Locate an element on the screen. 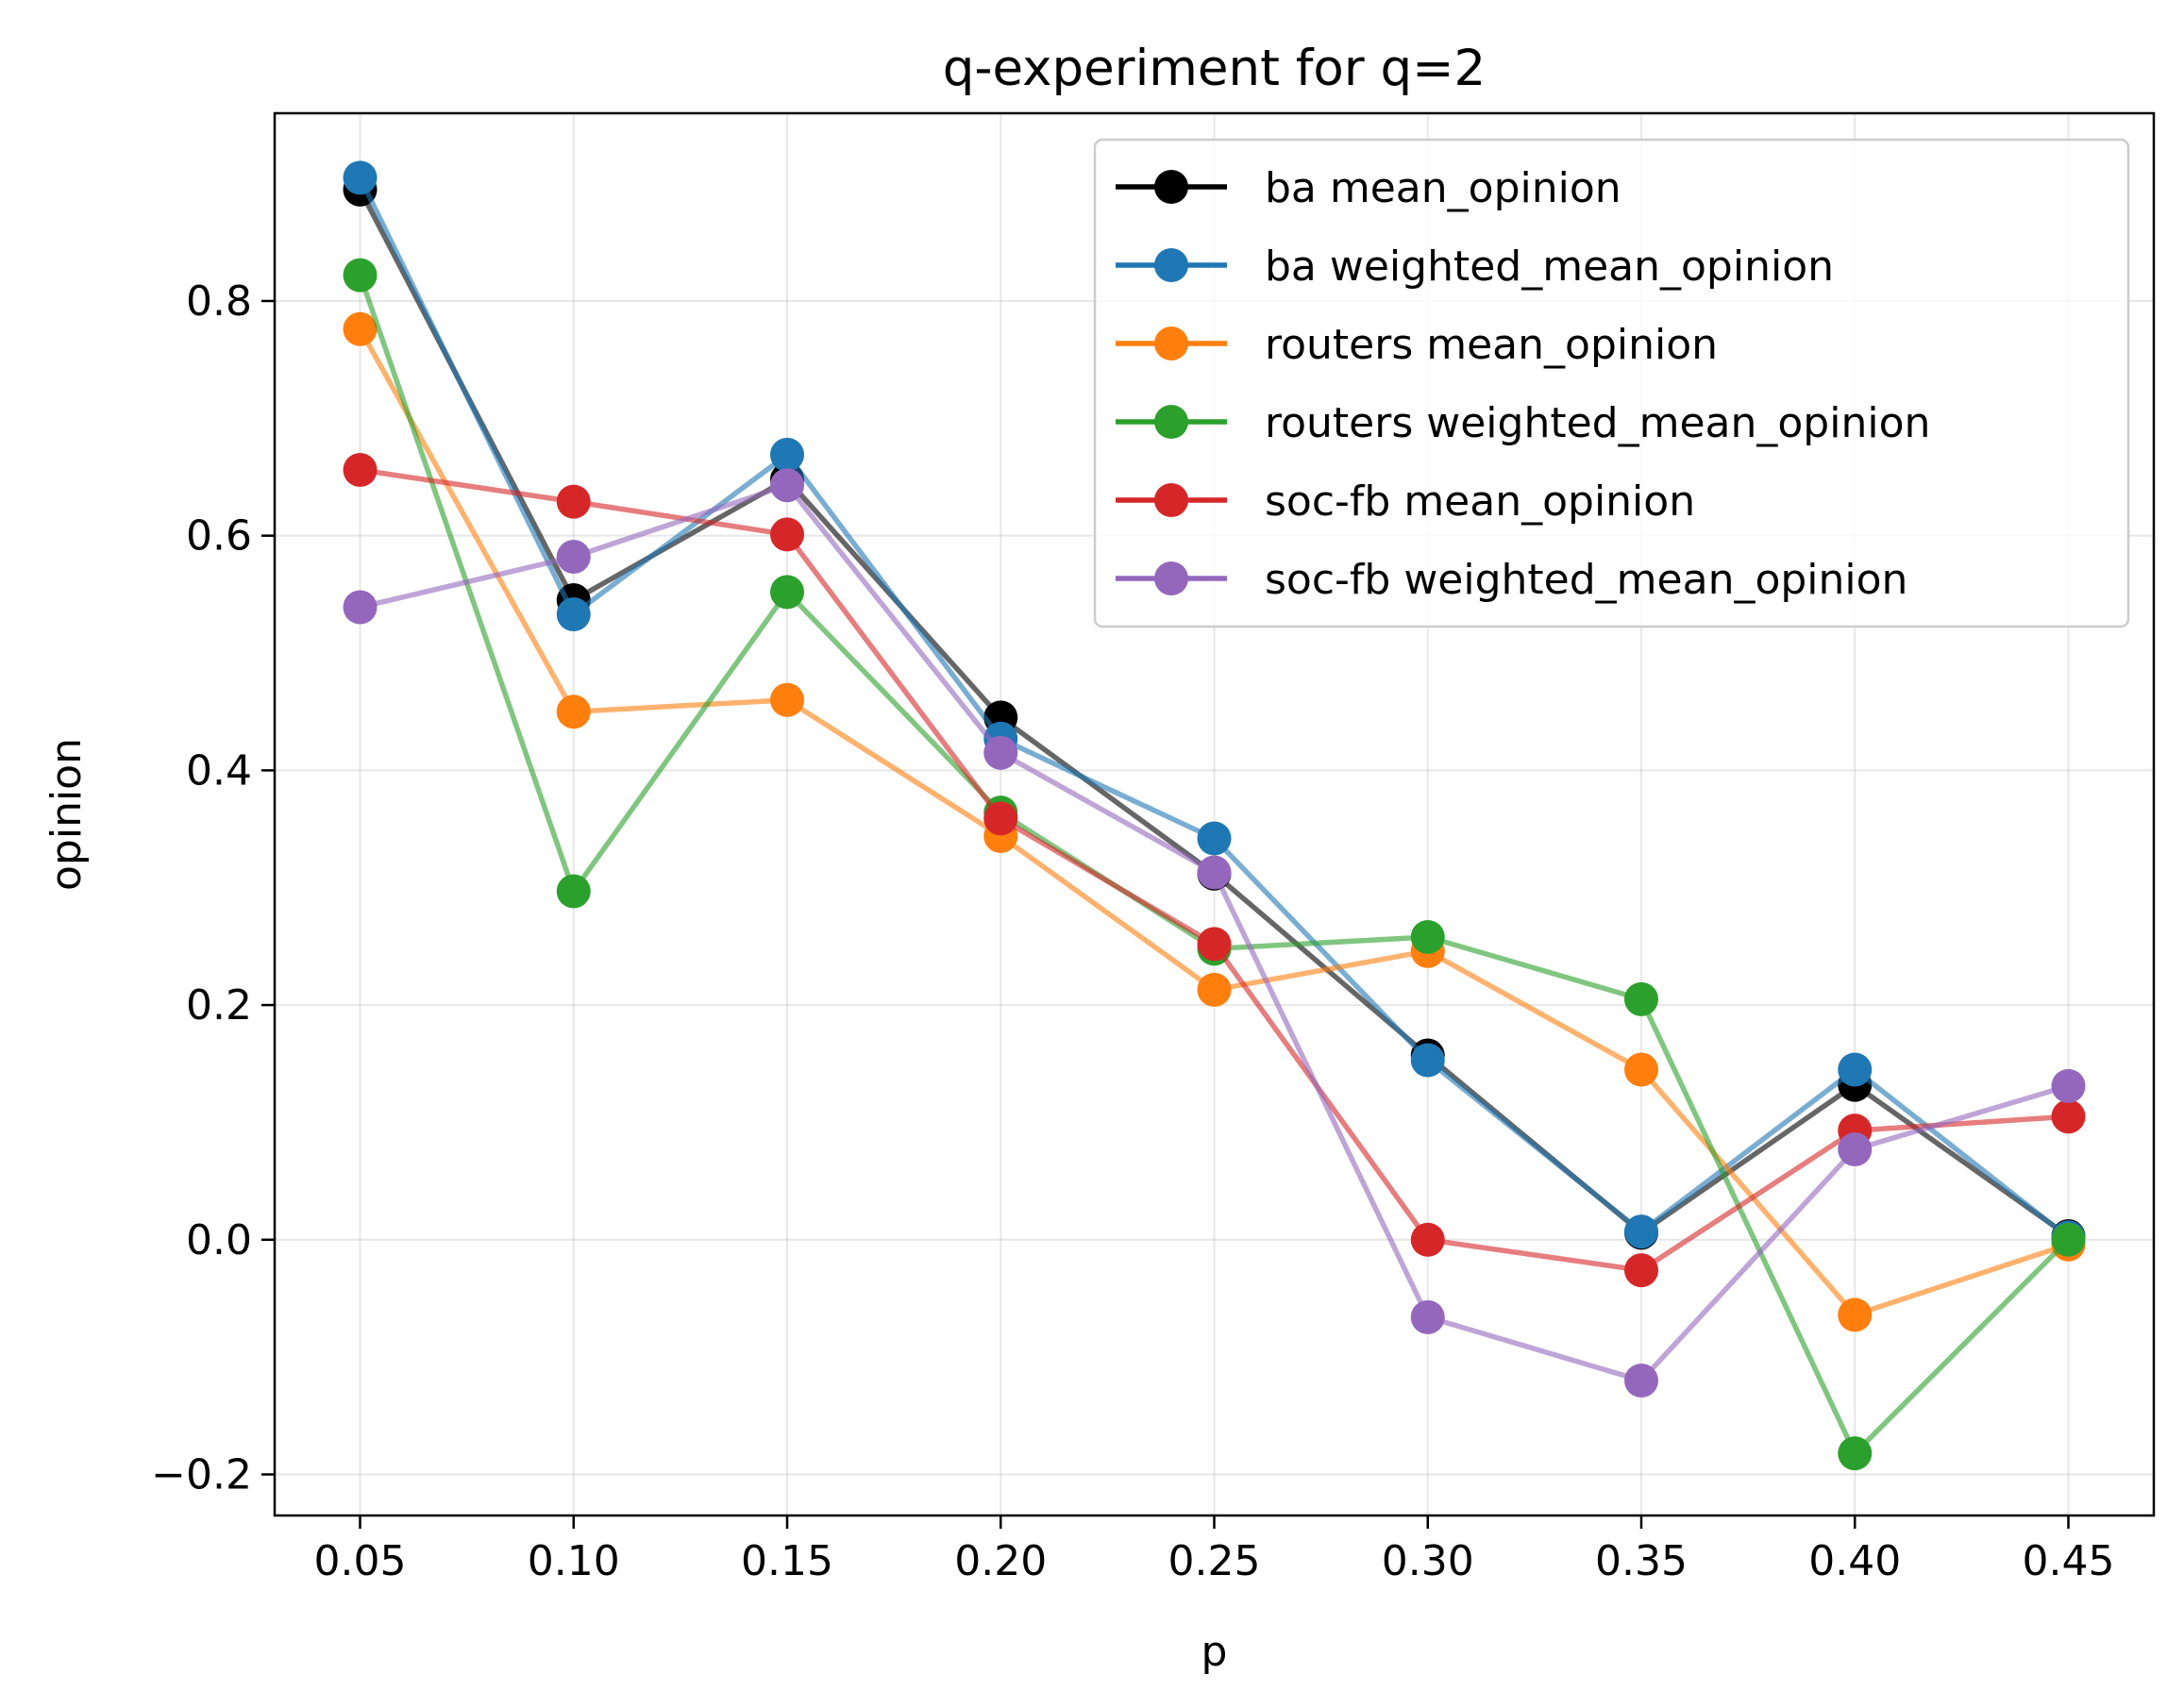 Image resolution: width=2184 pixels, height=1708 pixels. legend-label: ba mean_opinion is located at coordinates (1443, 188).